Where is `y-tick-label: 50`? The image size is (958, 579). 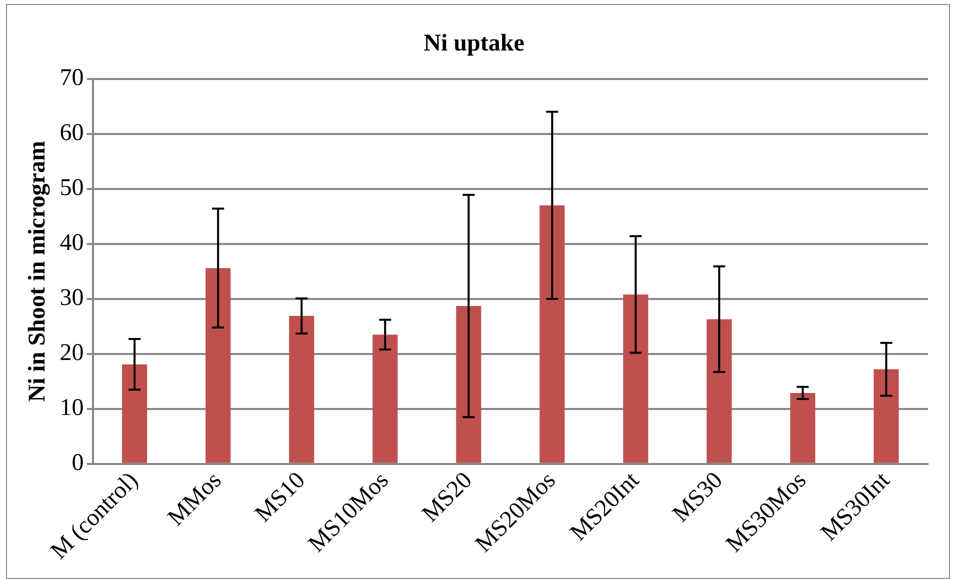 y-tick-label: 50 is located at coordinates (72, 188).